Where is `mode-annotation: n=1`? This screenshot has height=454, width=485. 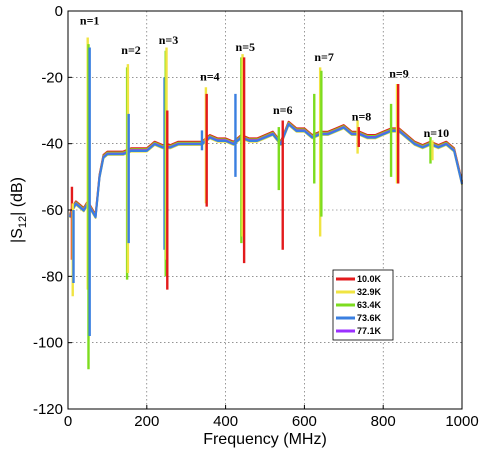
mode-annotation: n=1 is located at coordinates (90, 20).